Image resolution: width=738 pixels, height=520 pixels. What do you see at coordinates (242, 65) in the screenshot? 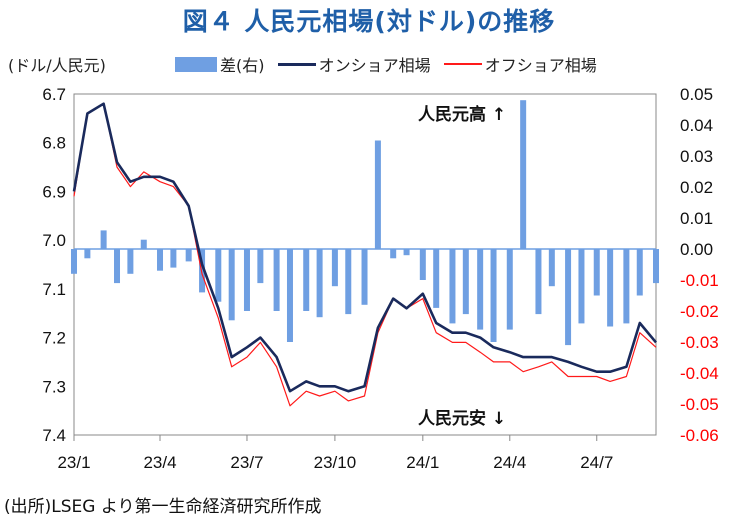
I see `legend-label-diff: 差(右)` at bounding box center [242, 65].